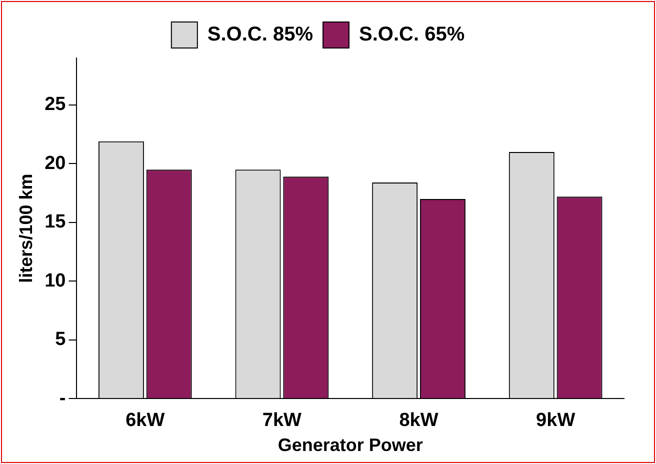 The height and width of the screenshot is (464, 656). I want to click on x-tick-label: 9kW, so click(556, 421).